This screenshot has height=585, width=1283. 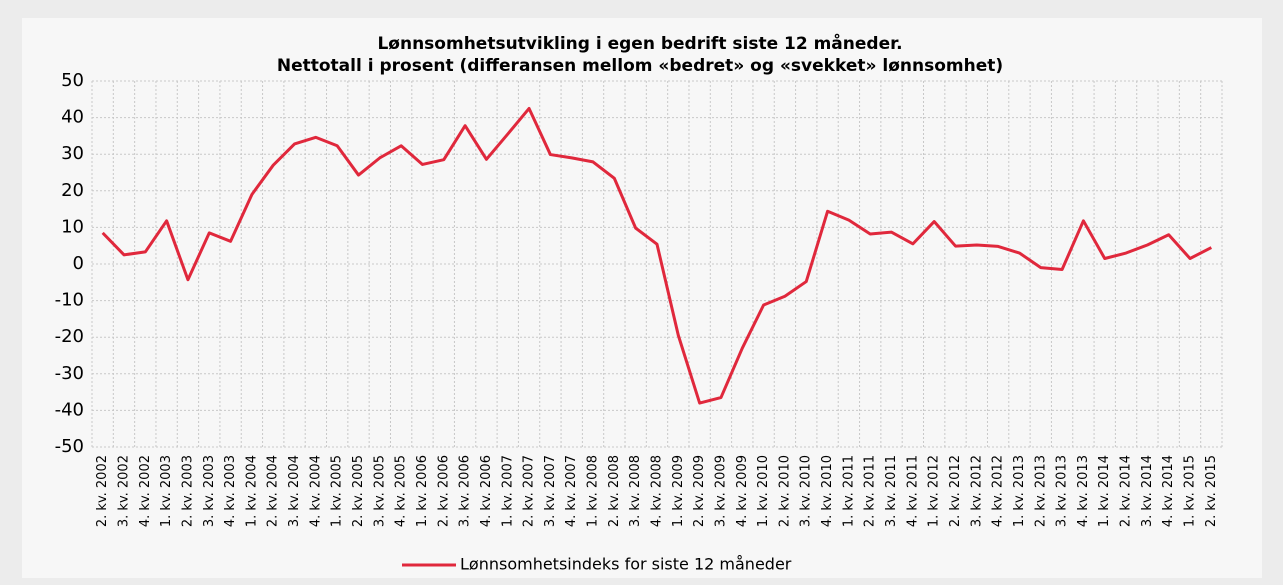 What do you see at coordinates (465, 491) in the screenshot?
I see `x-tick-label: 3. kv. 2006` at bounding box center [465, 491].